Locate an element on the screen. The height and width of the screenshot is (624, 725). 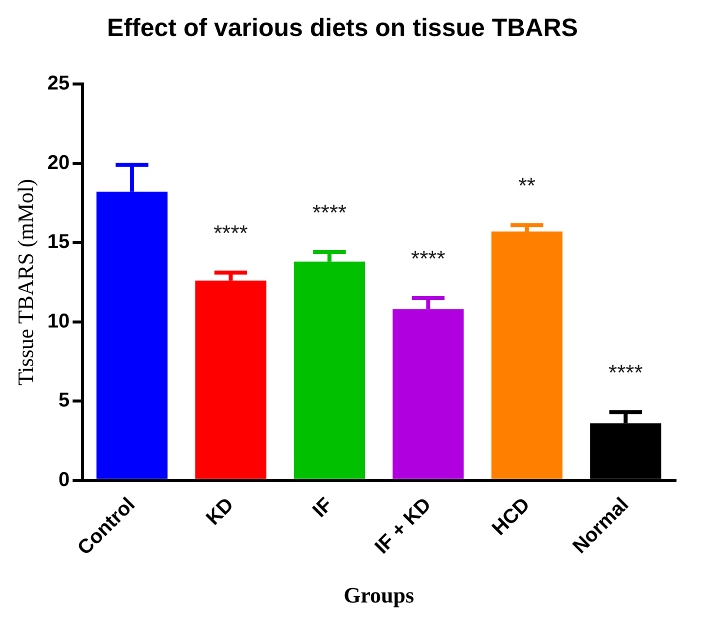
annotation: ** is located at coordinates (527, 185).